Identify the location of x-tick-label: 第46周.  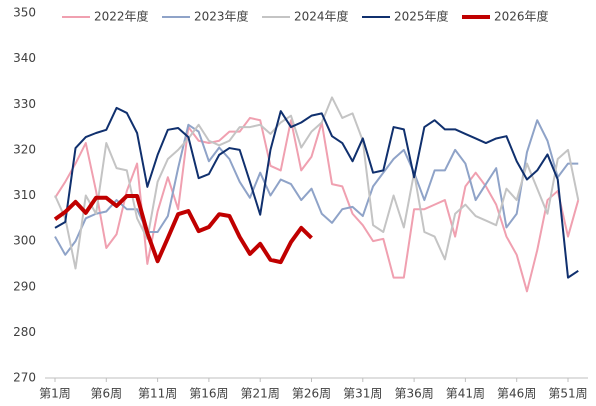
(516, 394).